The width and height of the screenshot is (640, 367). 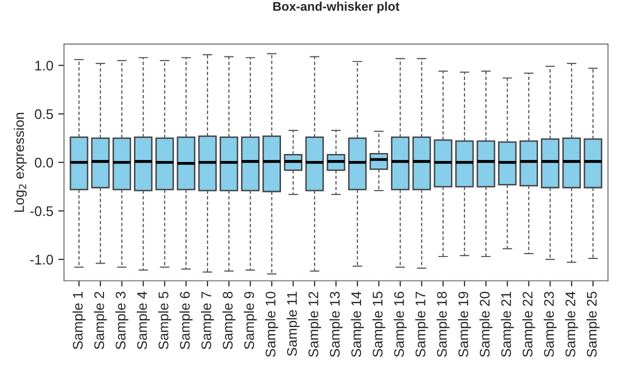 I want to click on x-tick-label: Sample 5, so click(x=165, y=321).